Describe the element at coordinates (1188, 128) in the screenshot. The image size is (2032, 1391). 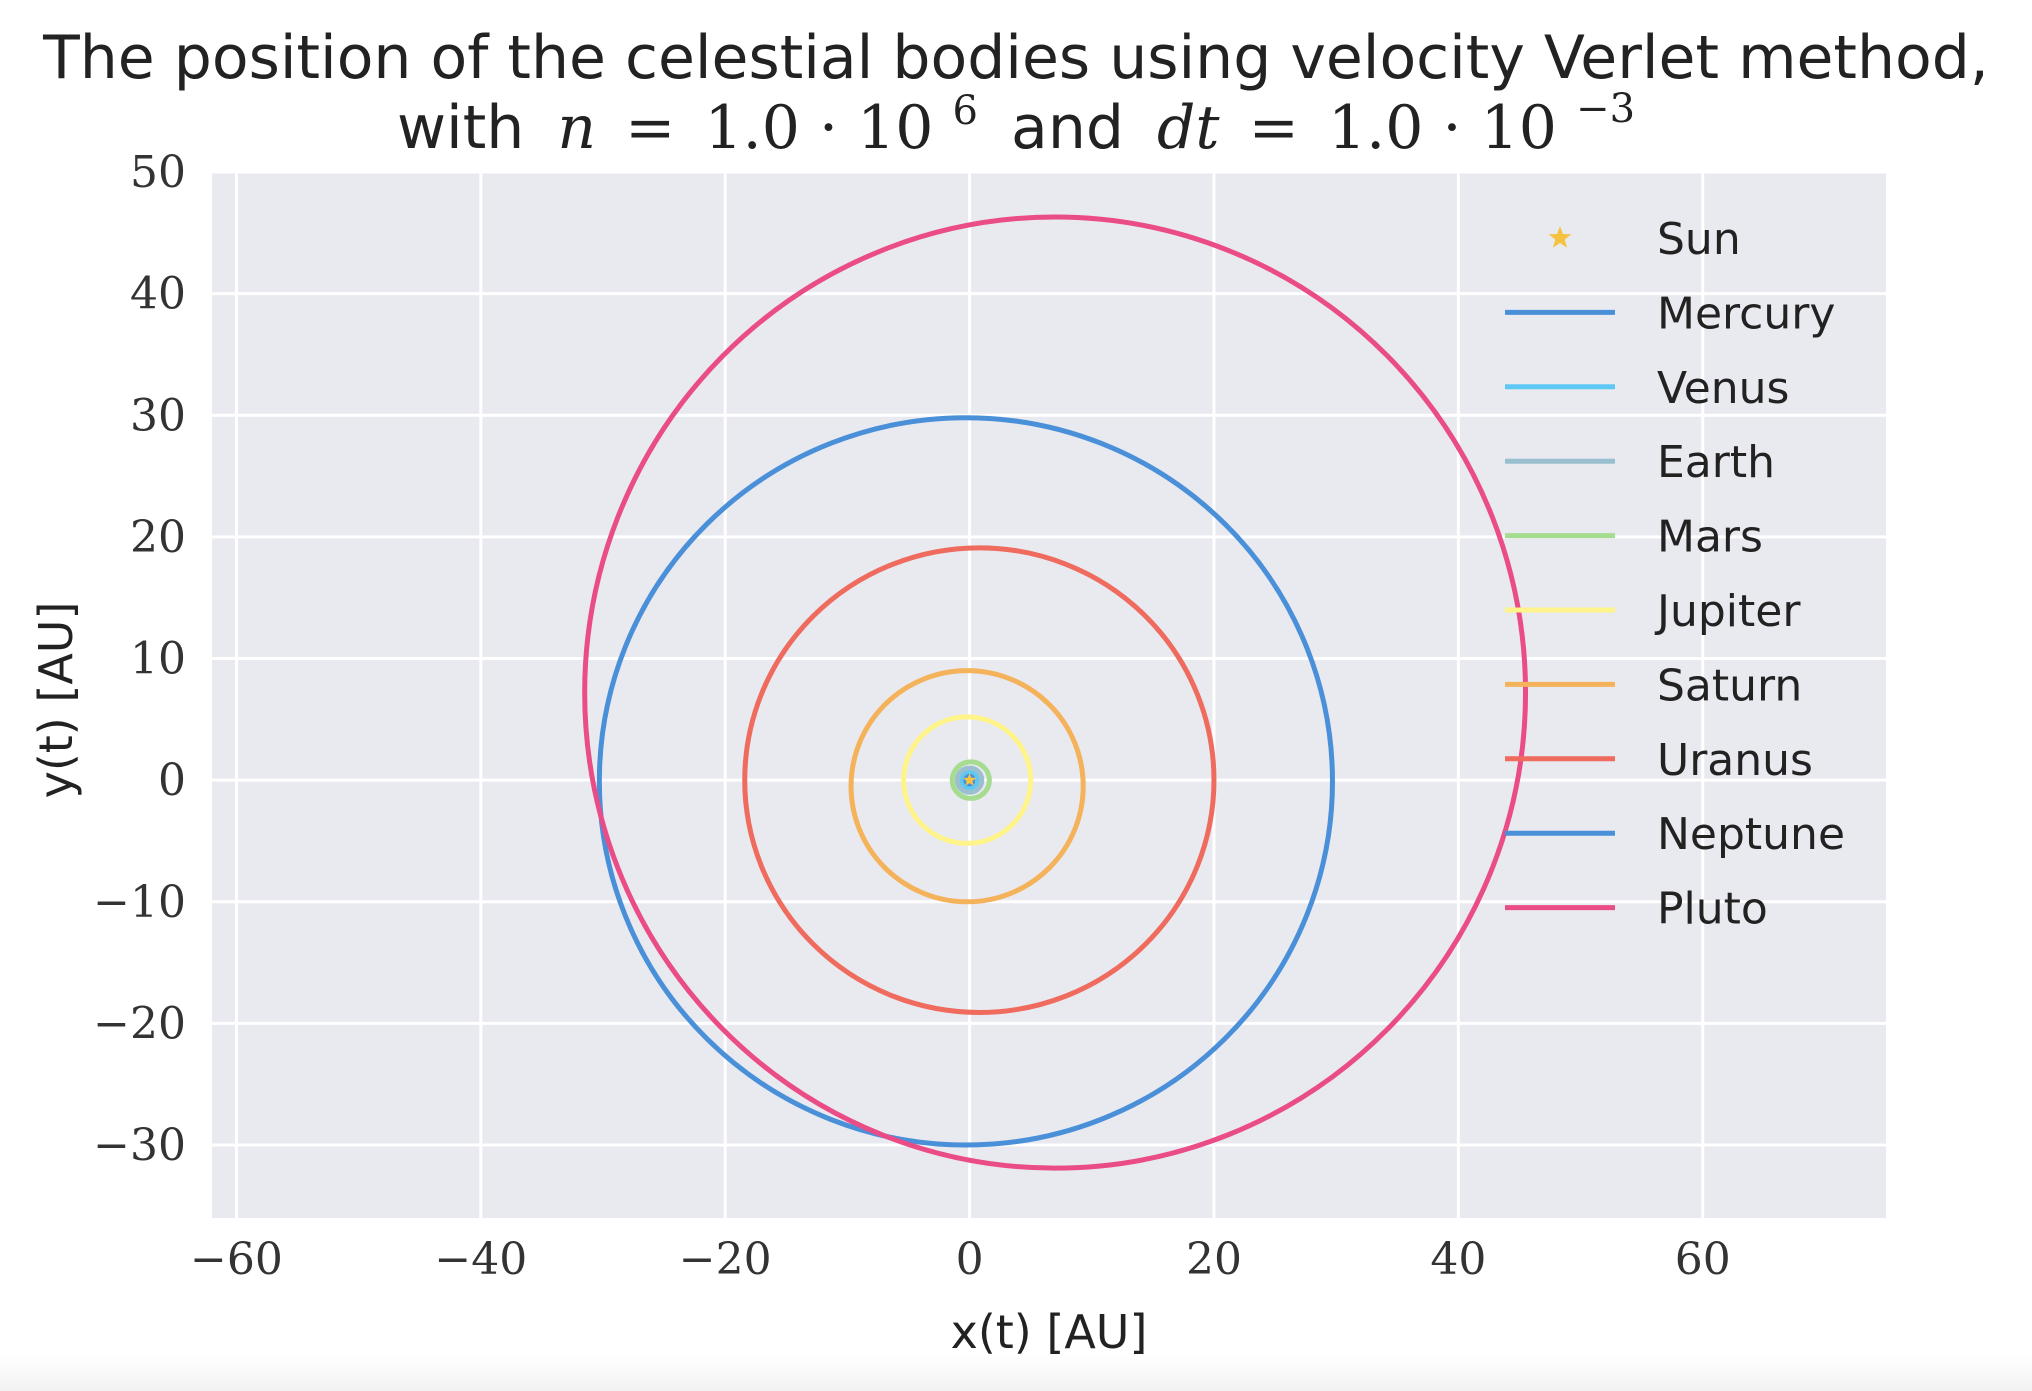
I see `title-dt-symbol: dt` at that location.